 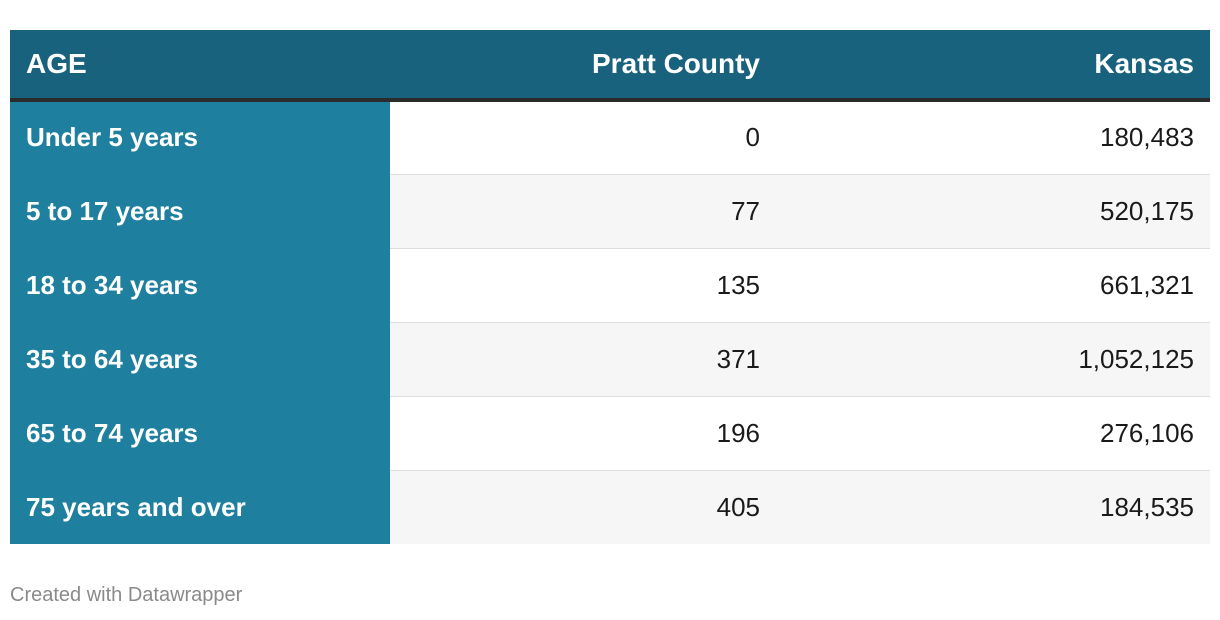 What do you see at coordinates (583, 137) in the screenshot?
I see `cell-pratt-county: 0` at bounding box center [583, 137].